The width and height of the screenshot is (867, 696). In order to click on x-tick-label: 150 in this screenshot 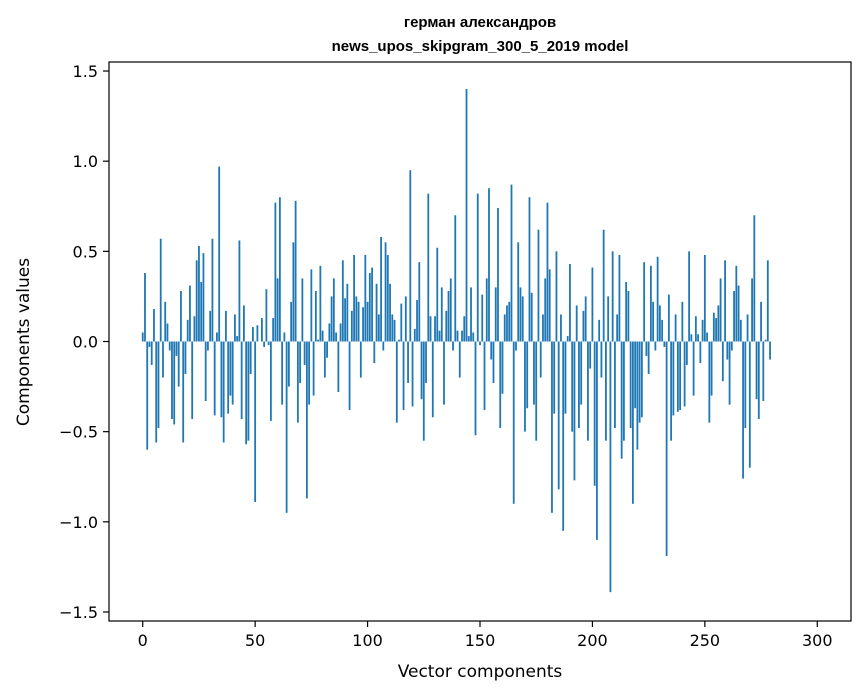, I will do `click(480, 640)`.